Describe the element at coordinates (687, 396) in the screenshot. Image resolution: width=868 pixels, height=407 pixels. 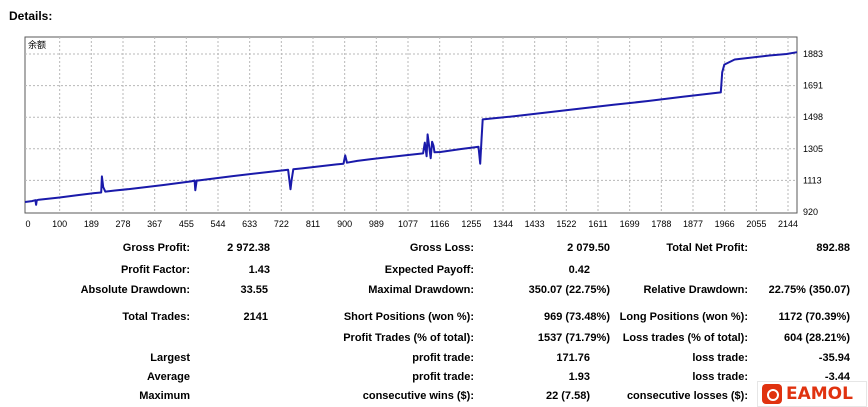
I see `max-consec-losses-label: consecutive losses ($):` at that location.